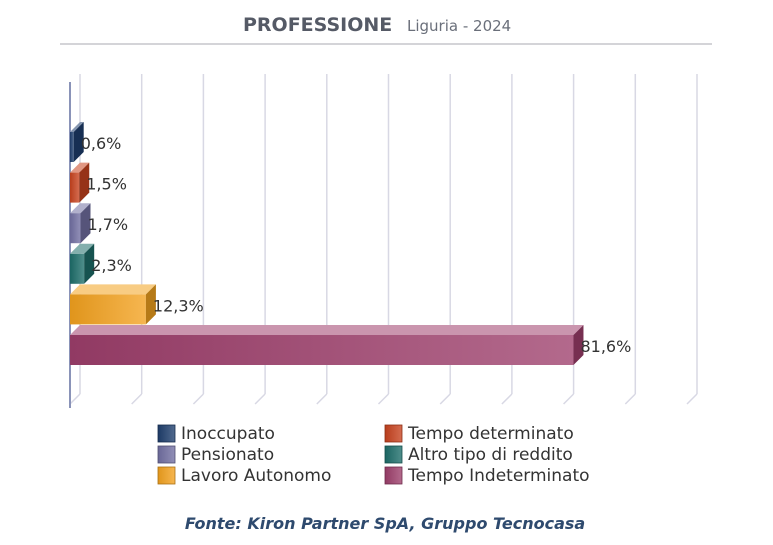 This screenshot has height=545, width=773. I want to click on legend-item: Lavoro Autonomo, so click(244, 476).